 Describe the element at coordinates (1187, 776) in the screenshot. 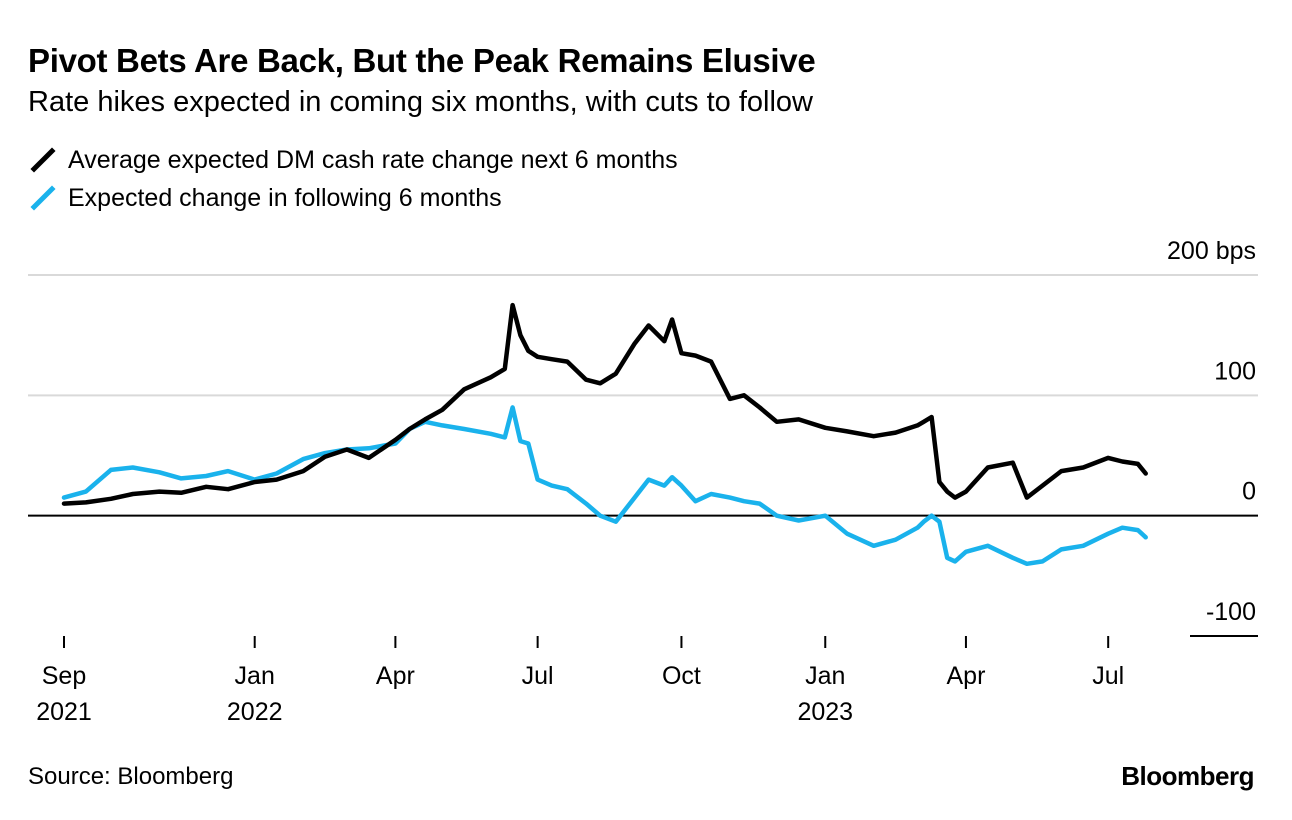

I see `bloomberg-logo: Bloomberg` at that location.